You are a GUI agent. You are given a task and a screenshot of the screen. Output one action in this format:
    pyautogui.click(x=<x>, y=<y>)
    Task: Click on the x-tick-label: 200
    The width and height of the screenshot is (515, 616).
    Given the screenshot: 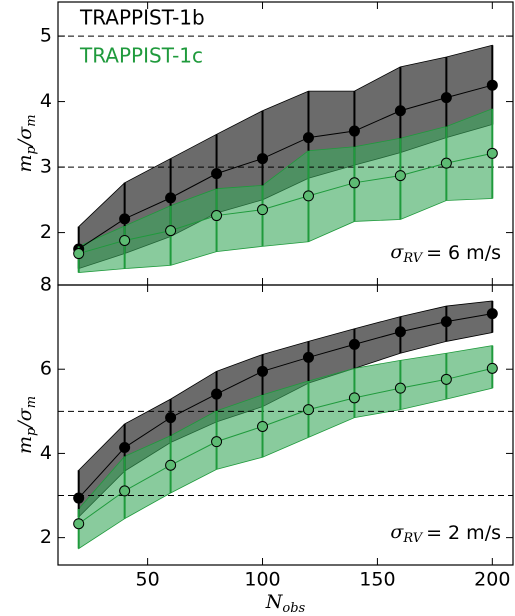 What is the action you would take?
    pyautogui.click(x=492, y=580)
    